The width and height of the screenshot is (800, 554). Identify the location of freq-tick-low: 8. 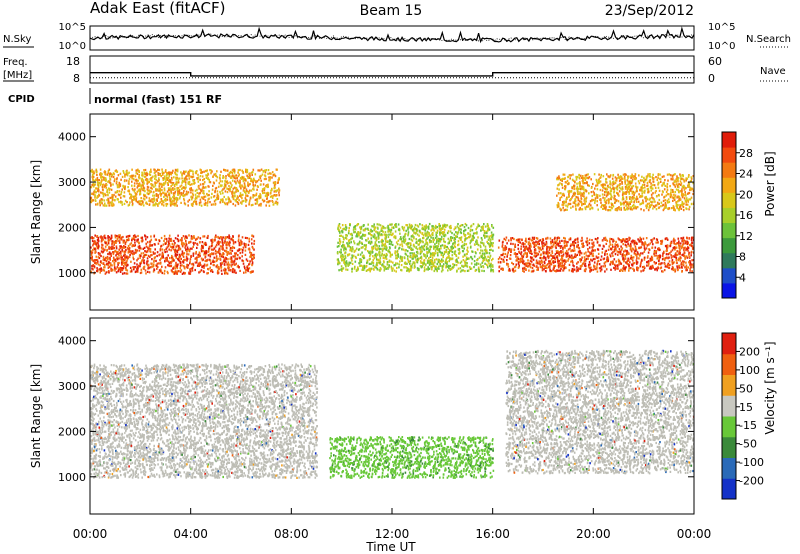
(76, 78).